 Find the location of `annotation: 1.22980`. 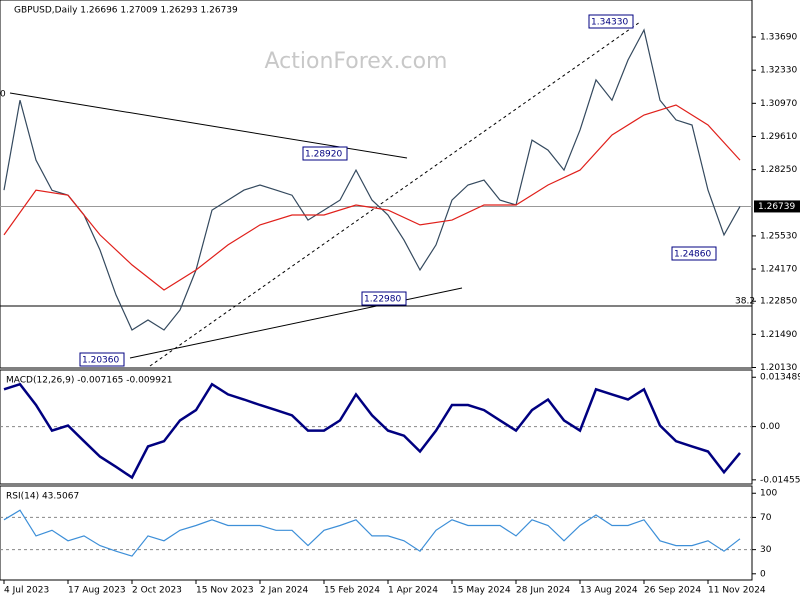

annotation: 1.22980 is located at coordinates (382, 300).